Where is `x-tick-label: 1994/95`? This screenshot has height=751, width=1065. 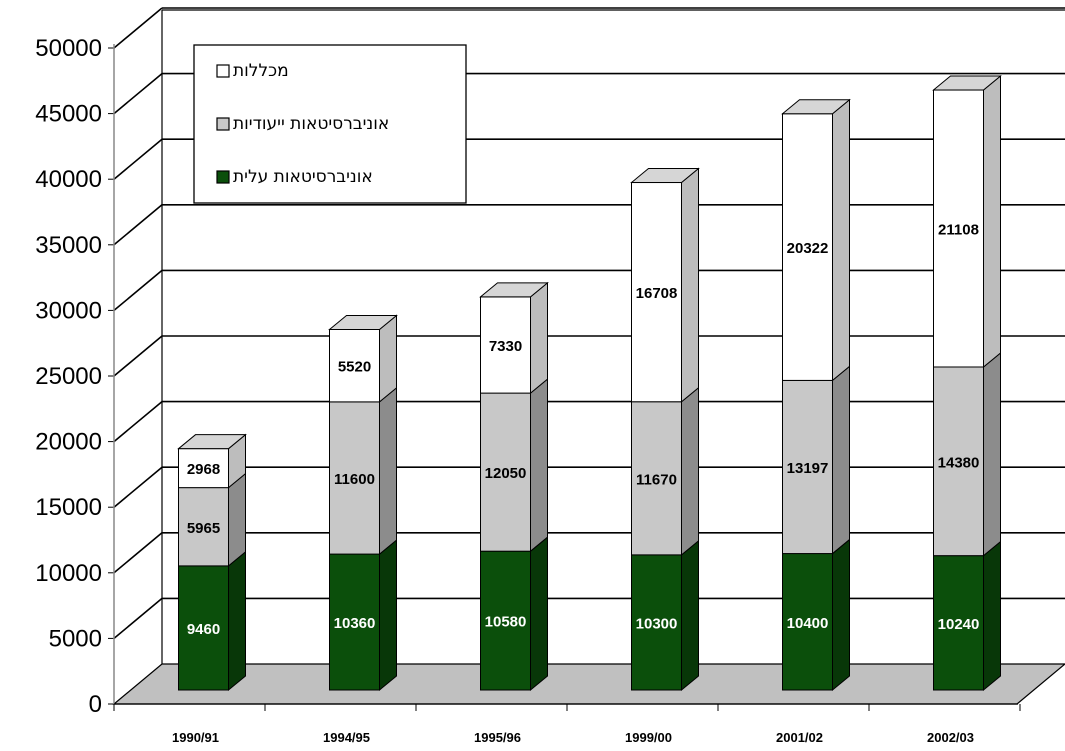 x-tick-label: 1994/95 is located at coordinates (346, 737).